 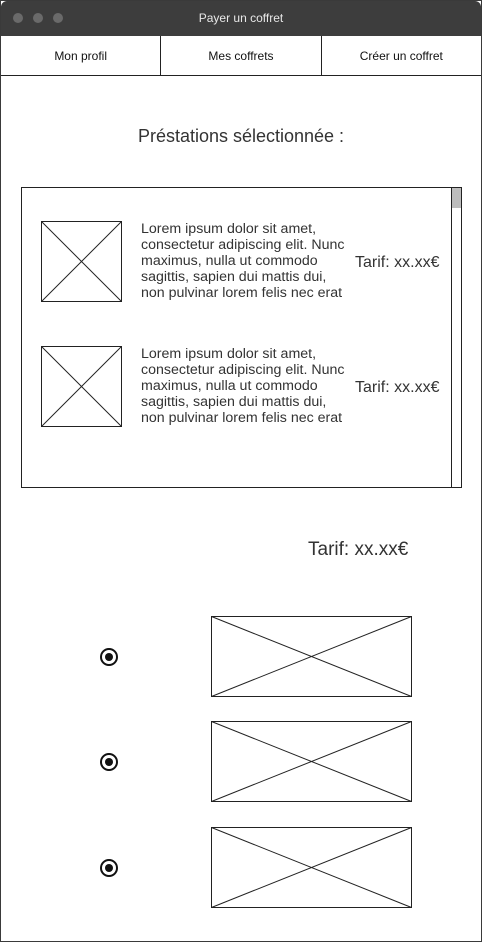 What do you see at coordinates (401, 55) in the screenshot?
I see `tab-creer-coffret: Créer un coffret` at bounding box center [401, 55].